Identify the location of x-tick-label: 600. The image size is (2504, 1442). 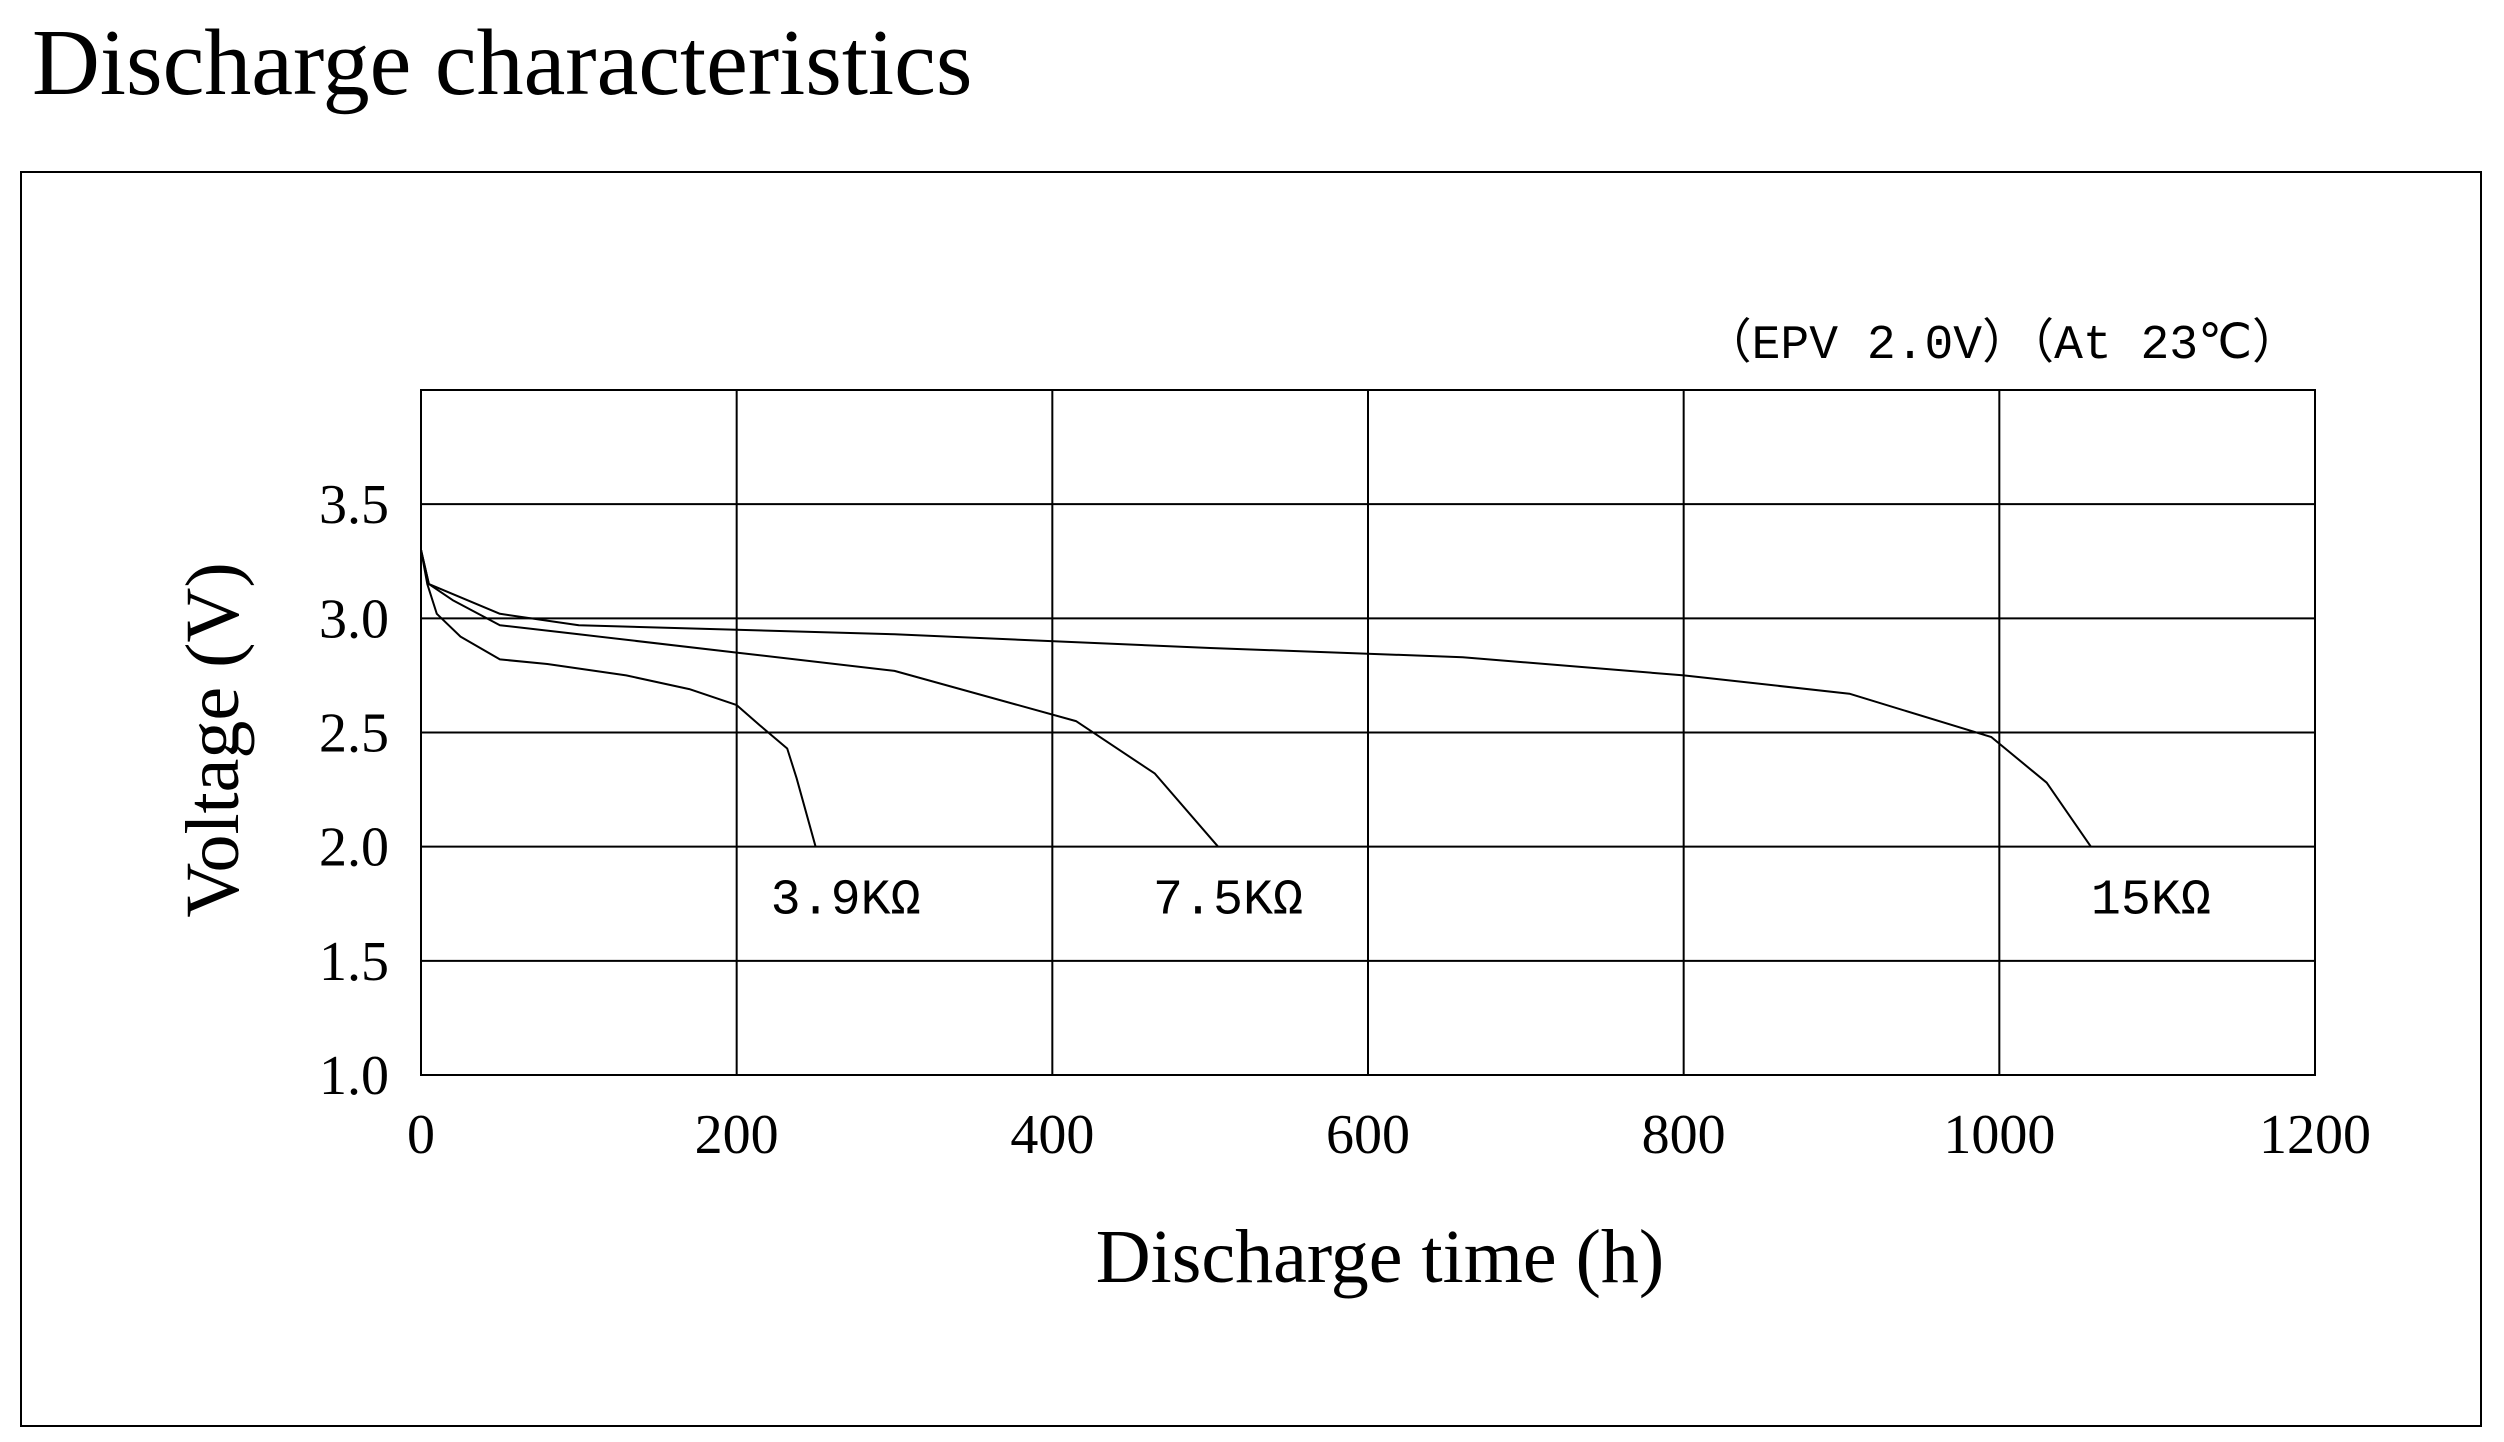
(1368, 1135).